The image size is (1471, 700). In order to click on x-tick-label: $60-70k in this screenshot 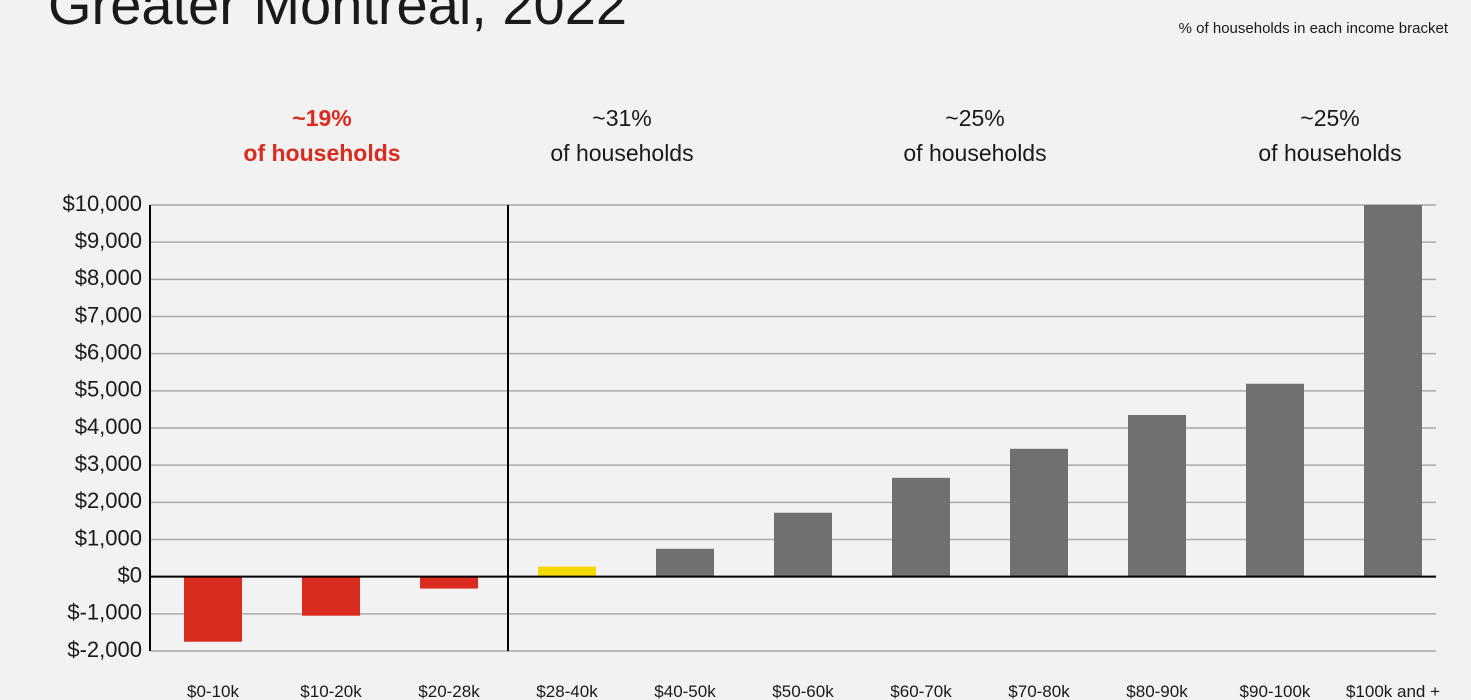, I will do `click(921, 691)`.